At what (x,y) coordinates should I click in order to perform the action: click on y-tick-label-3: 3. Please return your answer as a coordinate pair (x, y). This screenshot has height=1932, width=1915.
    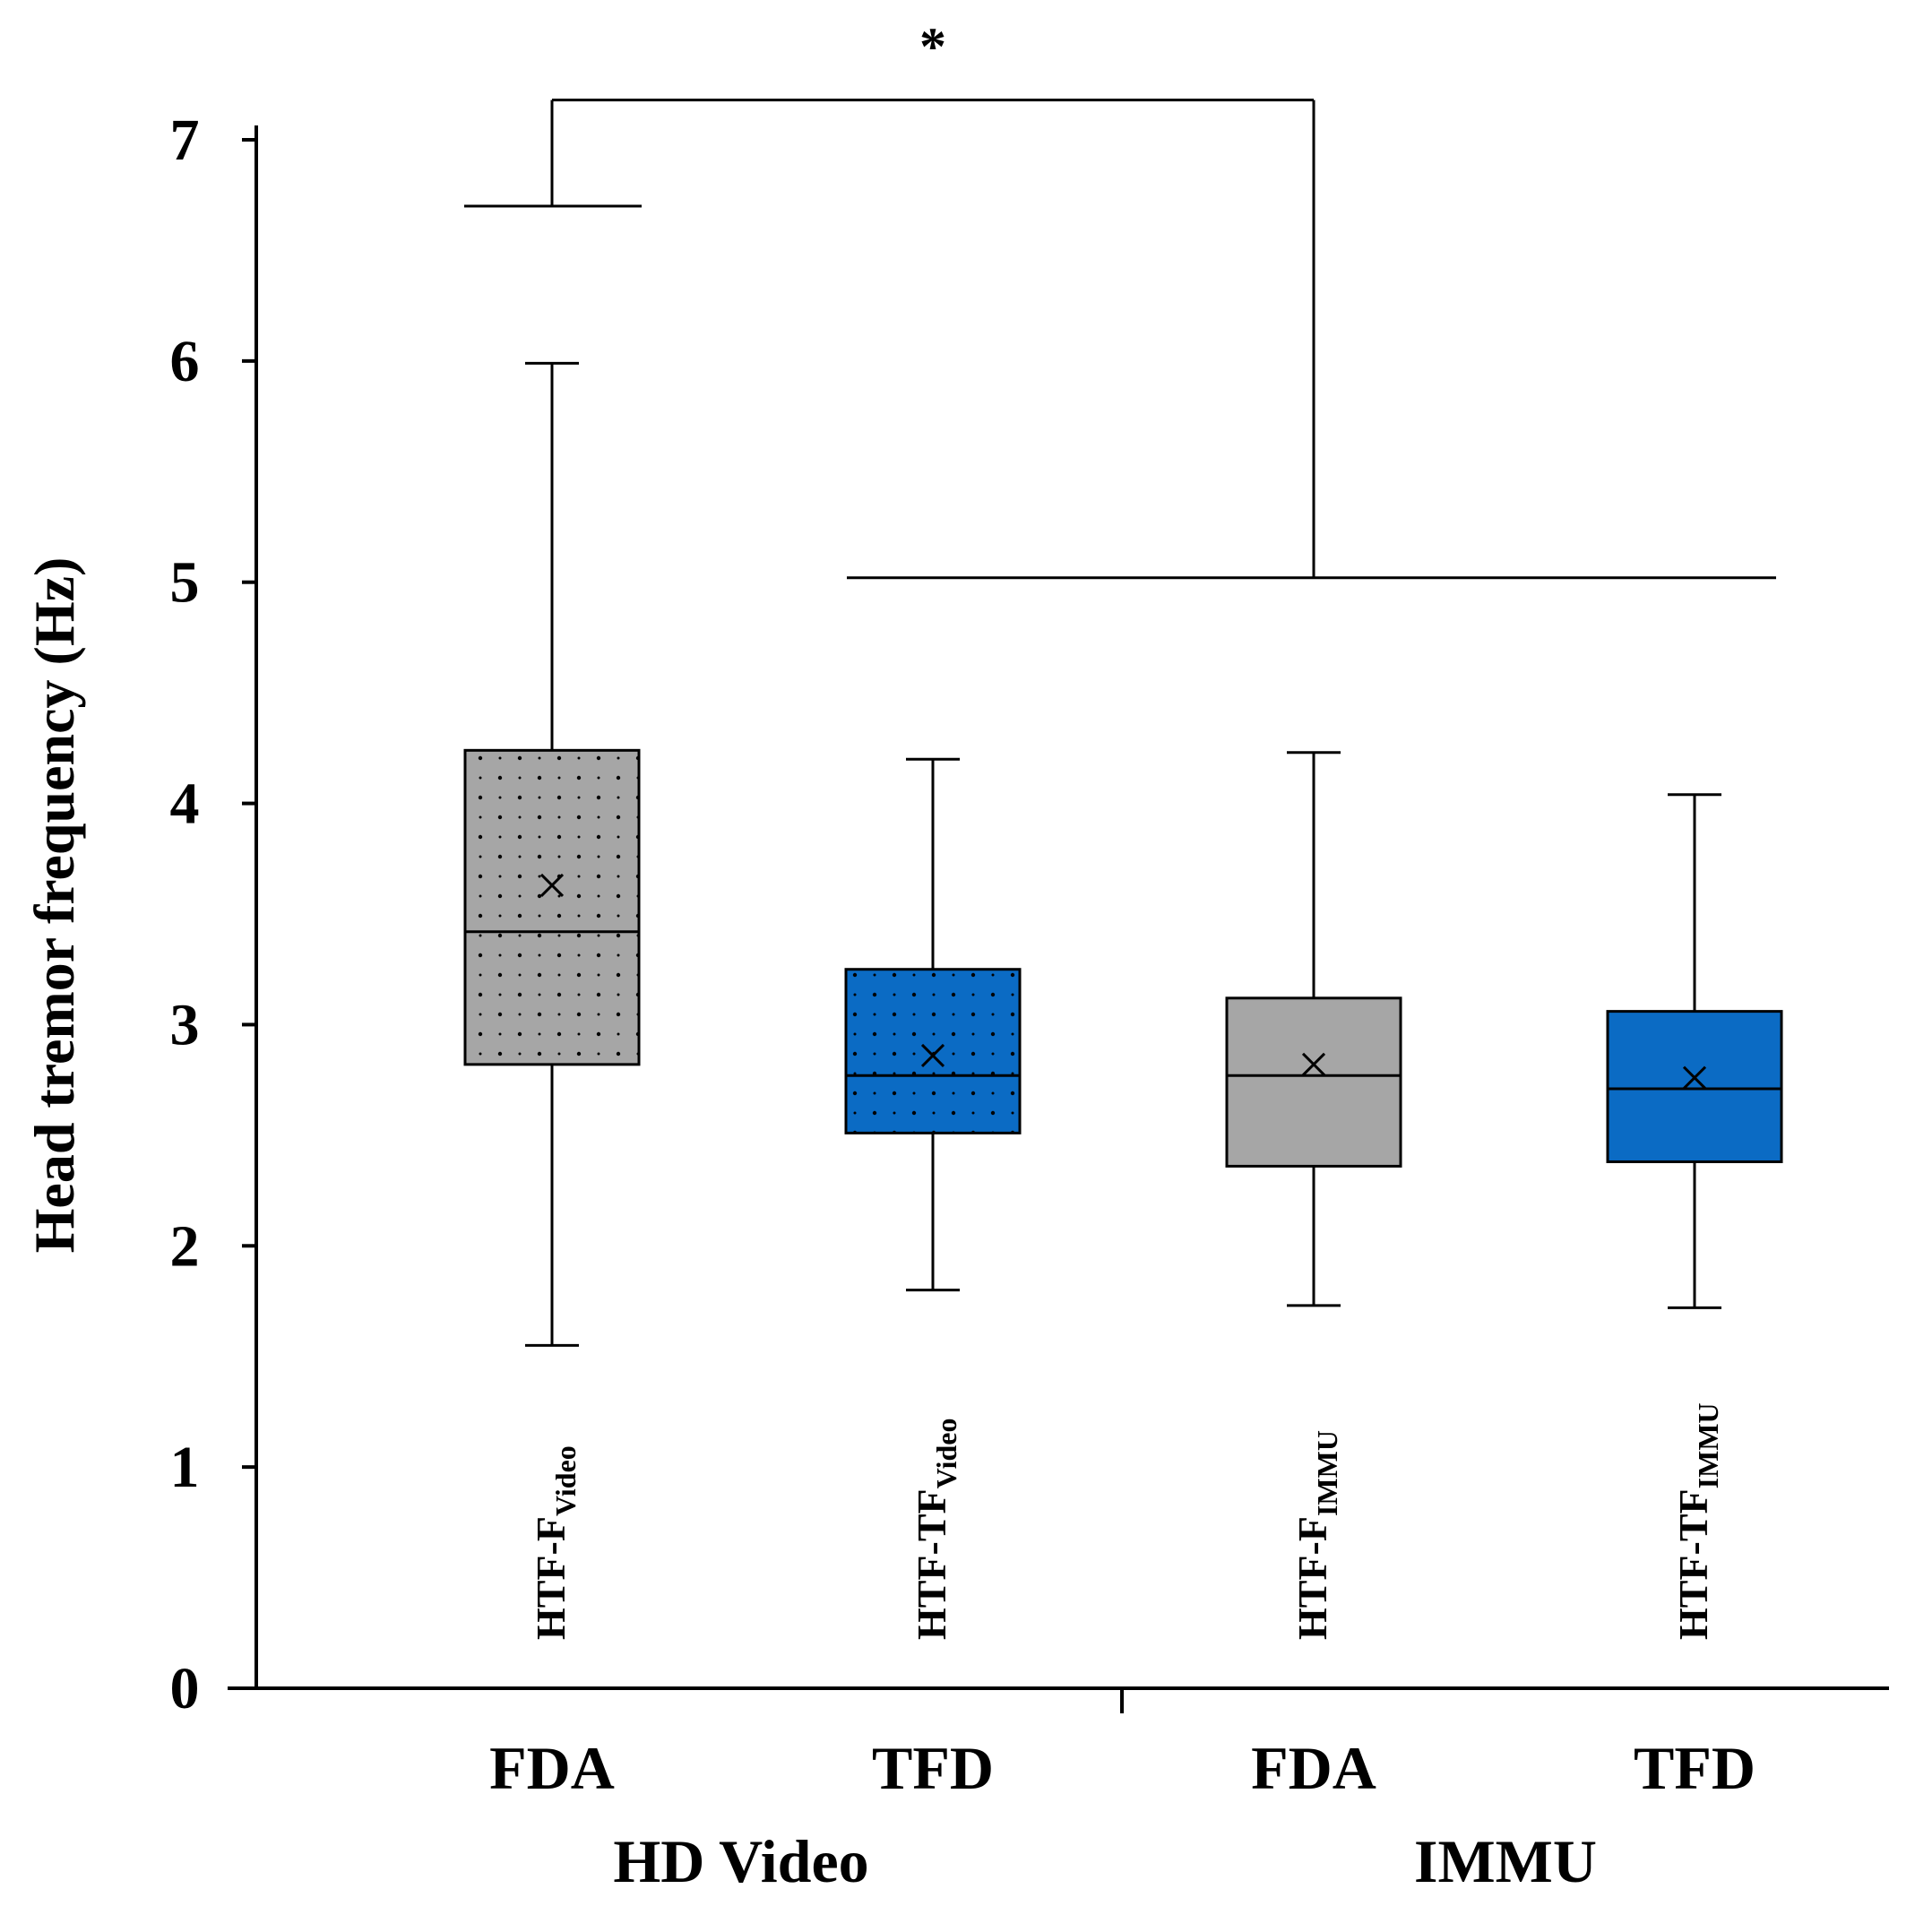
    Looking at the image, I should click on (185, 1024).